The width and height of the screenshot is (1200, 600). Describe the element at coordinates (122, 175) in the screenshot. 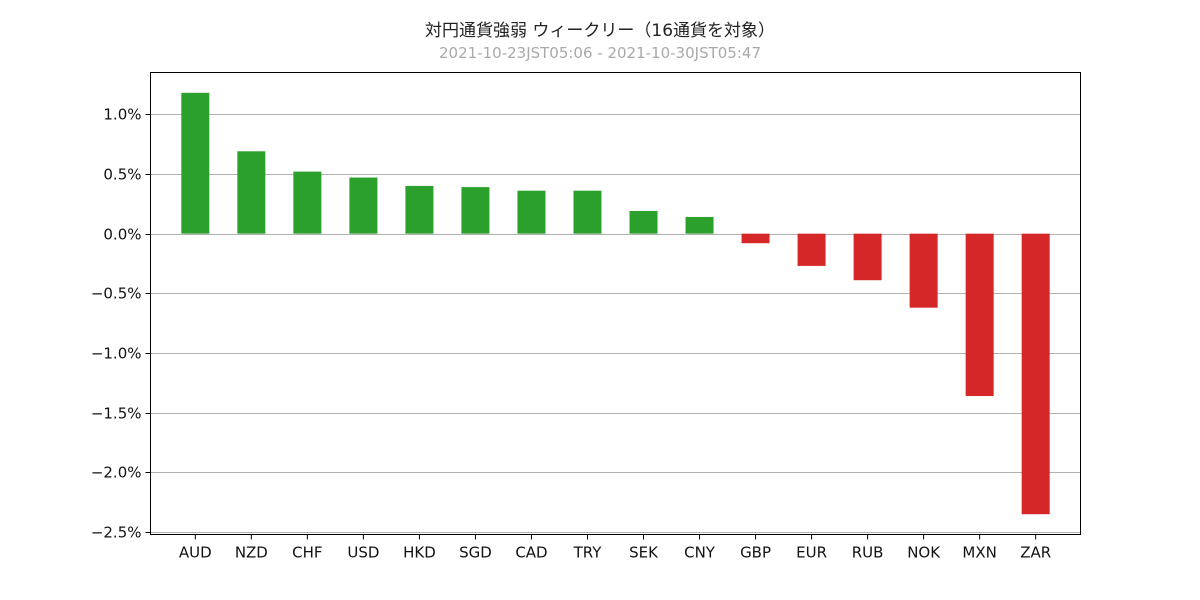

I see `y-tick-label: 0.5%` at that location.